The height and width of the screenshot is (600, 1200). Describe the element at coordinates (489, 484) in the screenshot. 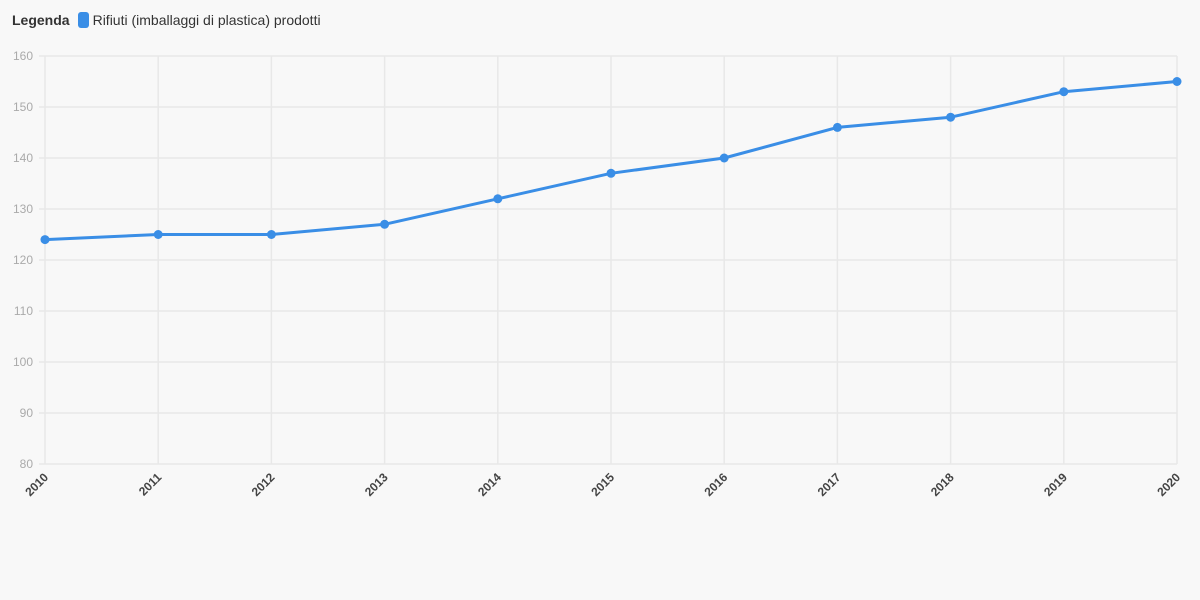

I see `x-tick-label: 2014` at that location.